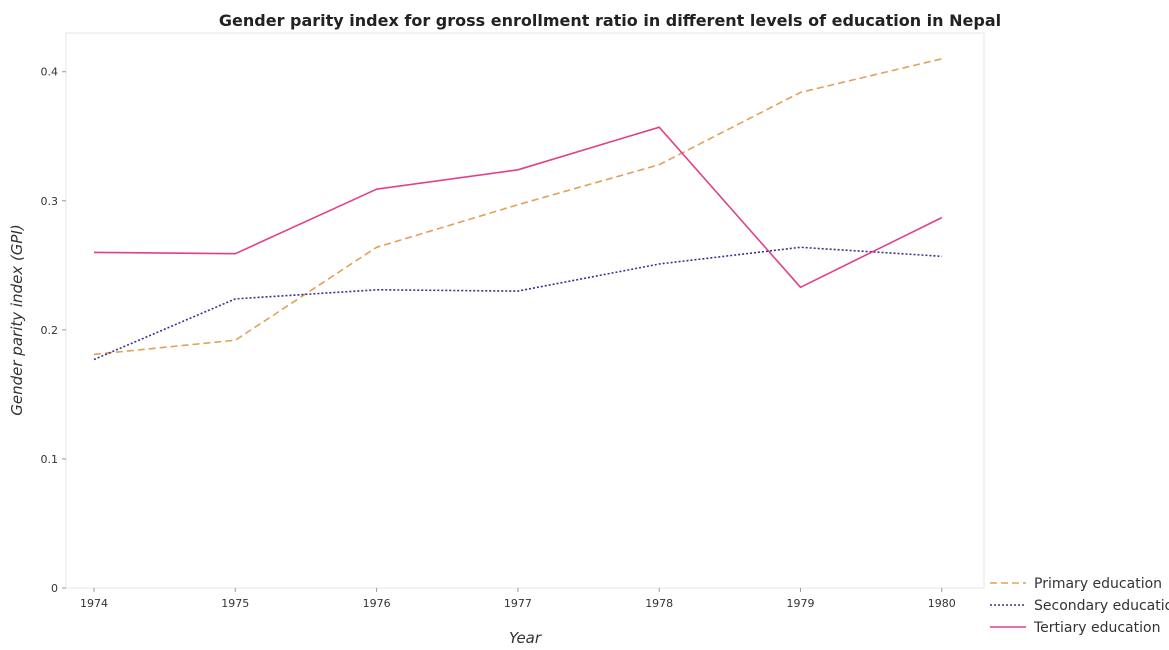 The width and height of the screenshot is (1169, 650). What do you see at coordinates (50, 459) in the screenshot?
I see `y-tick-label: 0.1` at bounding box center [50, 459].